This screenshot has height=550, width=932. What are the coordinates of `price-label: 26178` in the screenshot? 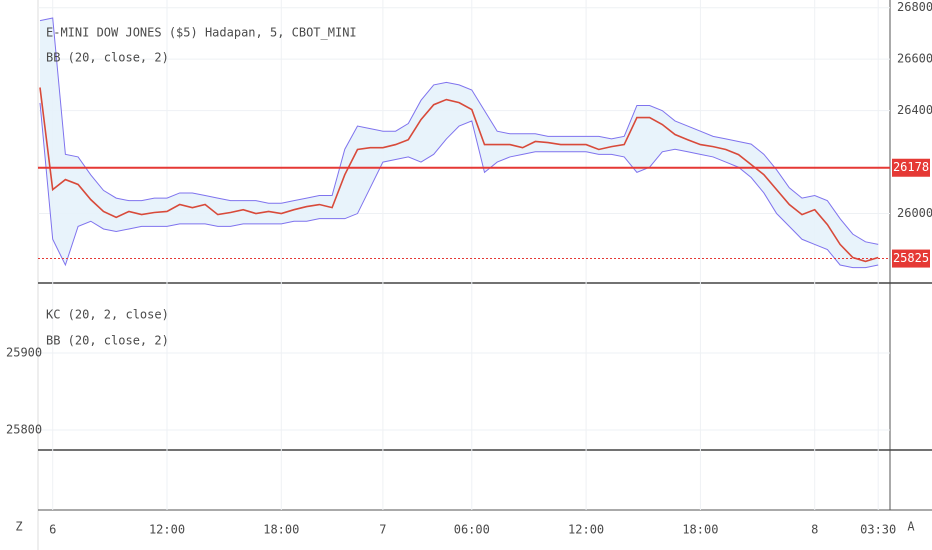 It's located at (911, 167).